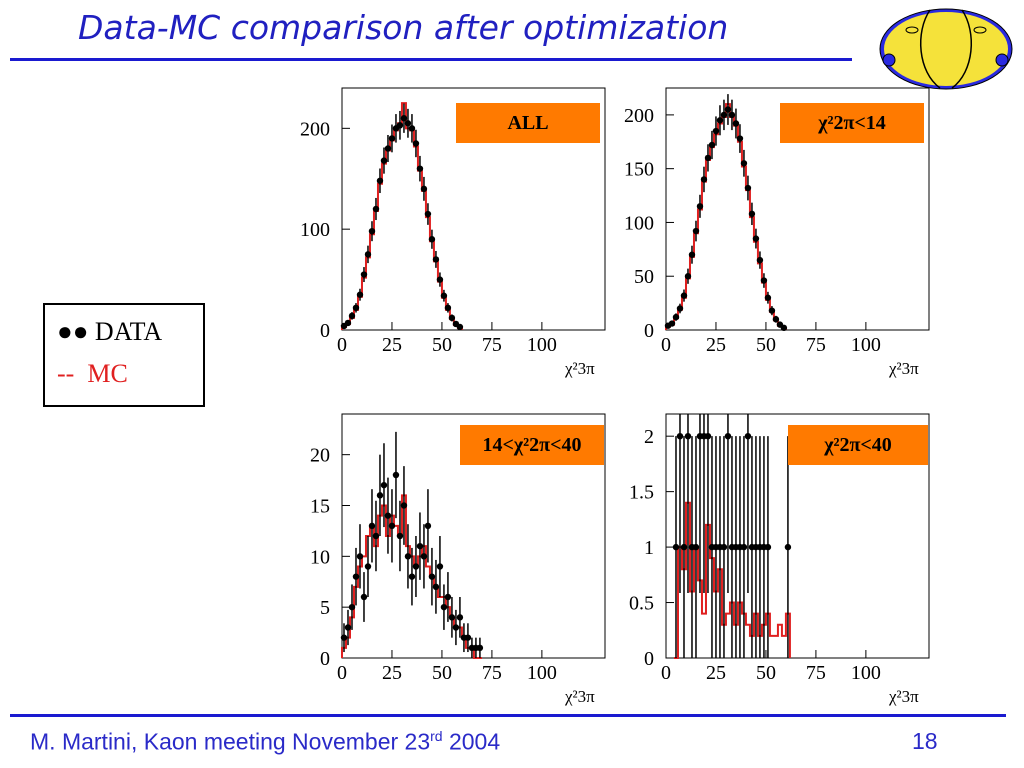 This screenshot has width=1024, height=768. I want to click on y-tick-label: 0.5, so click(641, 604).